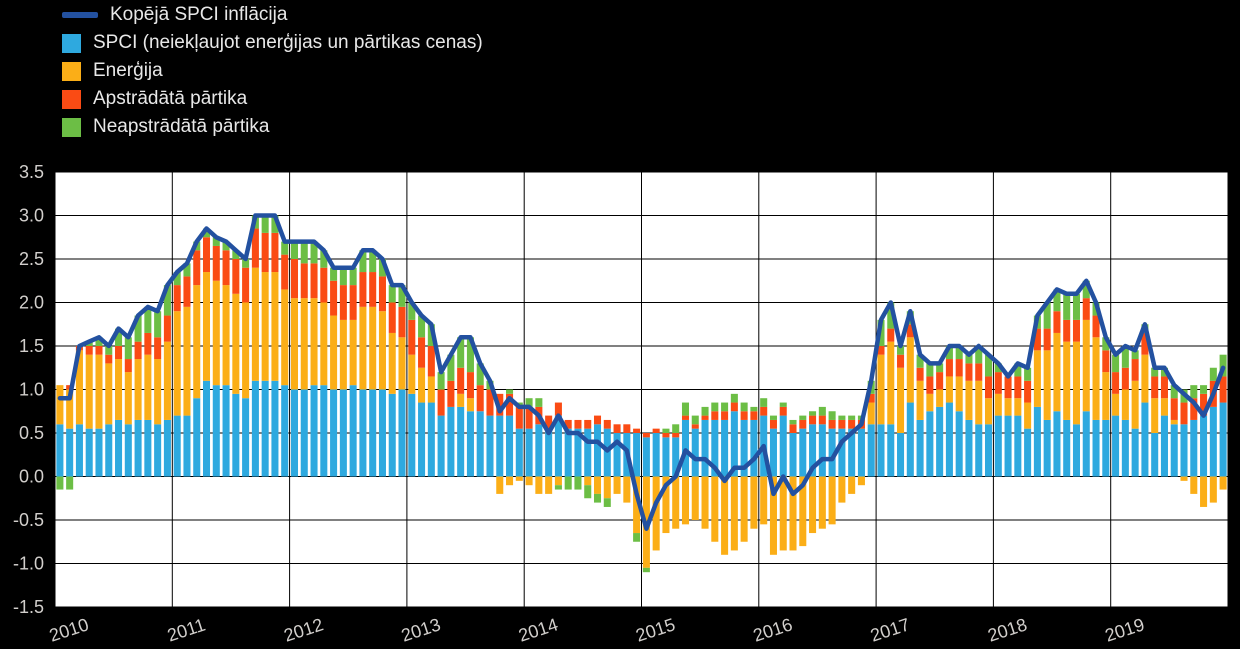 This screenshot has width=1240, height=649. Describe the element at coordinates (80, 15) in the screenshot. I see `legend-swatch-headline-line` at that location.